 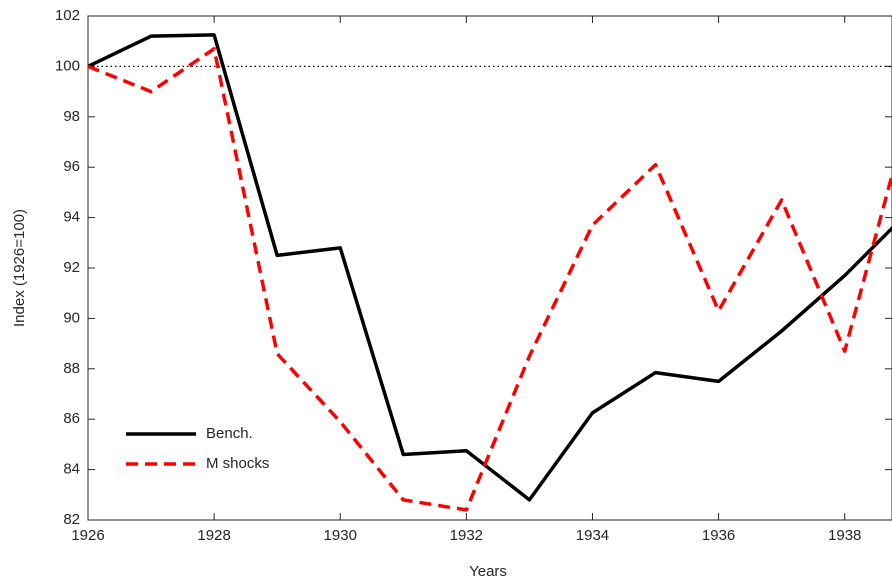 What do you see at coordinates (67, 65) in the screenshot?
I see `y-tick-label: 100` at bounding box center [67, 65].